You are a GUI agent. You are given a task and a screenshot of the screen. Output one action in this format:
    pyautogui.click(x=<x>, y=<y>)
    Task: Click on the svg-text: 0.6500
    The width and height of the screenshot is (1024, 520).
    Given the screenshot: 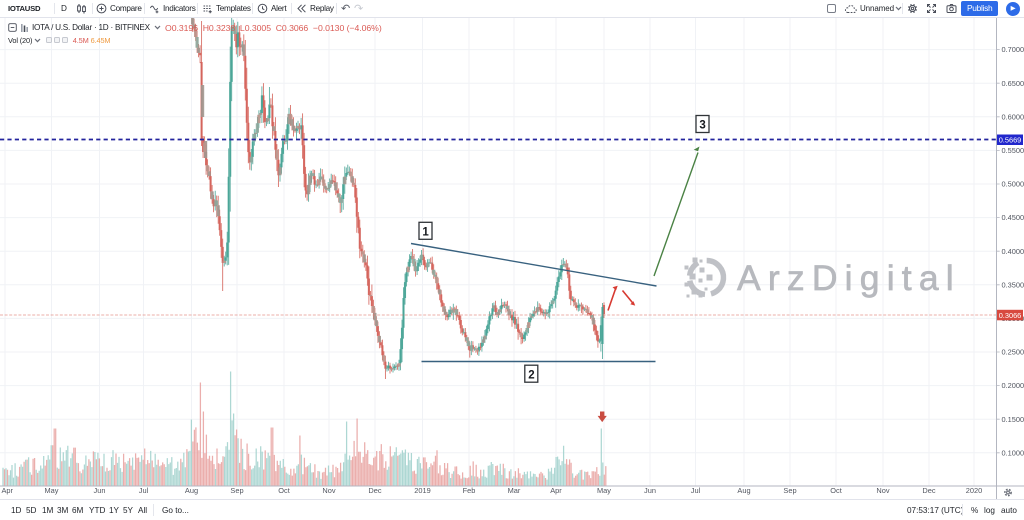 What is the action you would take?
    pyautogui.click(x=1013, y=83)
    